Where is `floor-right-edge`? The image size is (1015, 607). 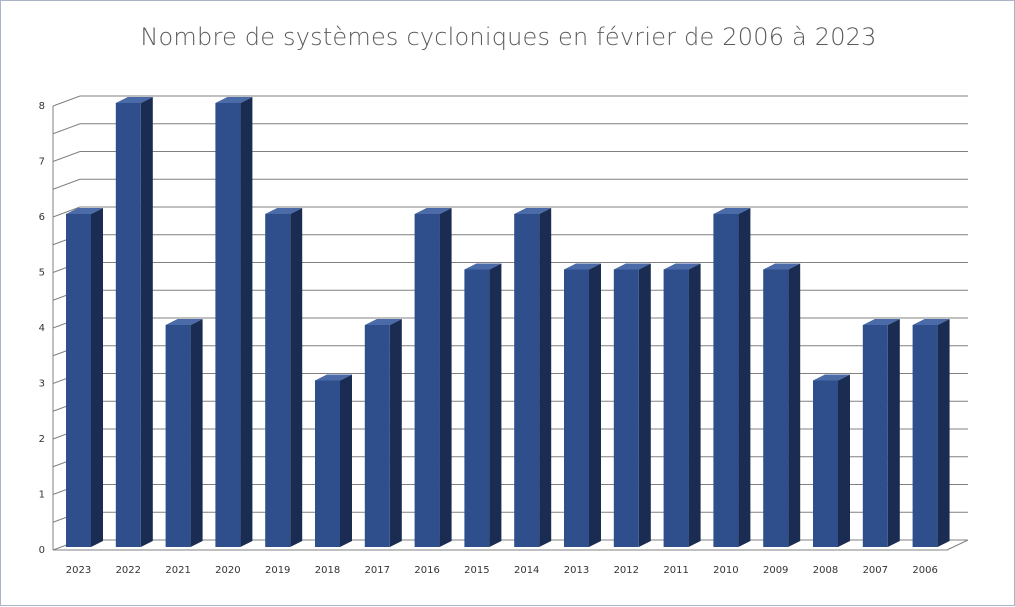 floor-right-edge is located at coordinates (957, 545).